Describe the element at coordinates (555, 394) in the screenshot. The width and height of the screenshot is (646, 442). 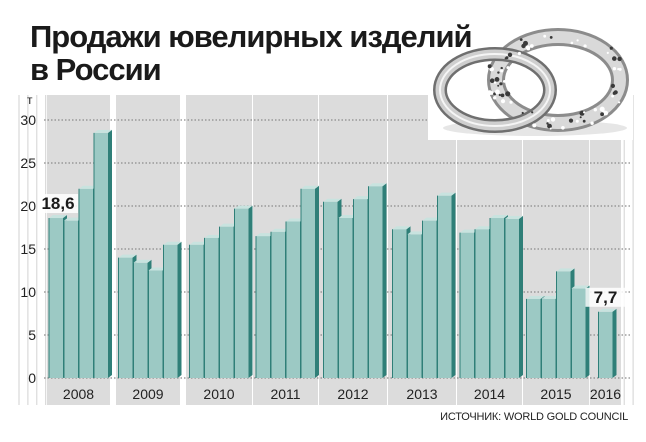
I see `x-tick-label: 2015` at that location.